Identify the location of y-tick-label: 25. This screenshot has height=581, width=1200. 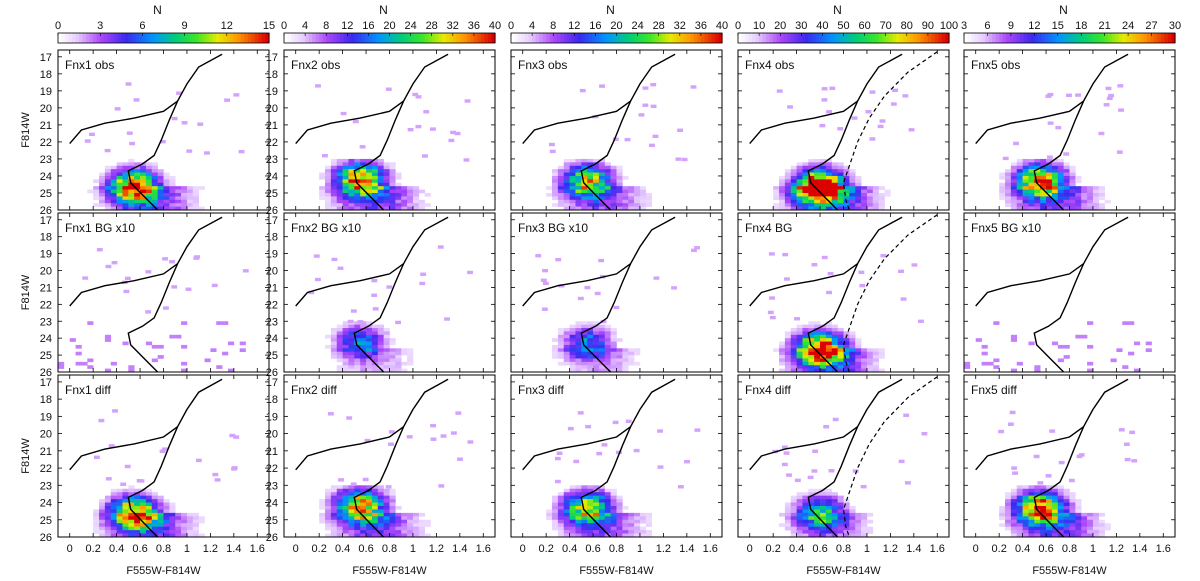
(46, 521).